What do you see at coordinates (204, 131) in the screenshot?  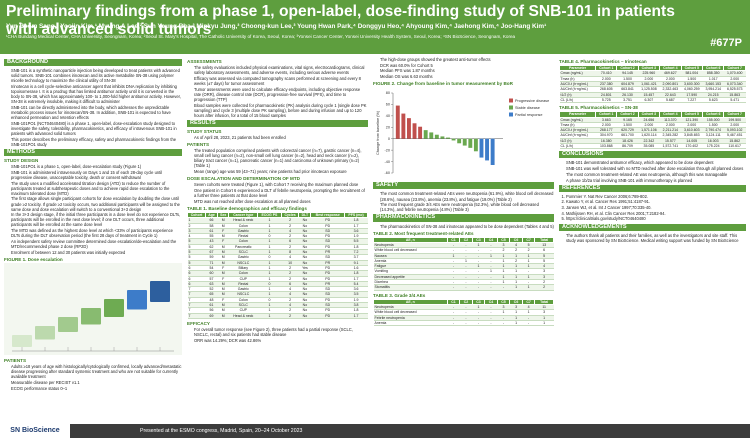 I see `subheading: STUDY STATUS` at bounding box center [204, 131].